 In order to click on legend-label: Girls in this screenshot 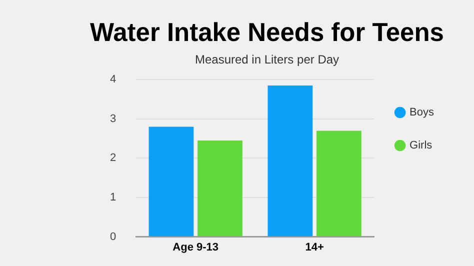, I will do `click(421, 146)`.